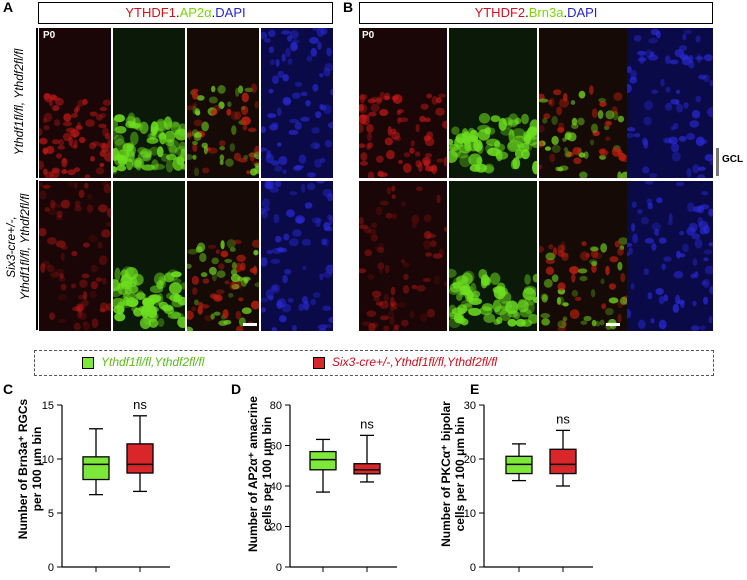 This screenshot has height=580, width=747. I want to click on chart-d-ytick-label-3: 60, so click(276, 447).